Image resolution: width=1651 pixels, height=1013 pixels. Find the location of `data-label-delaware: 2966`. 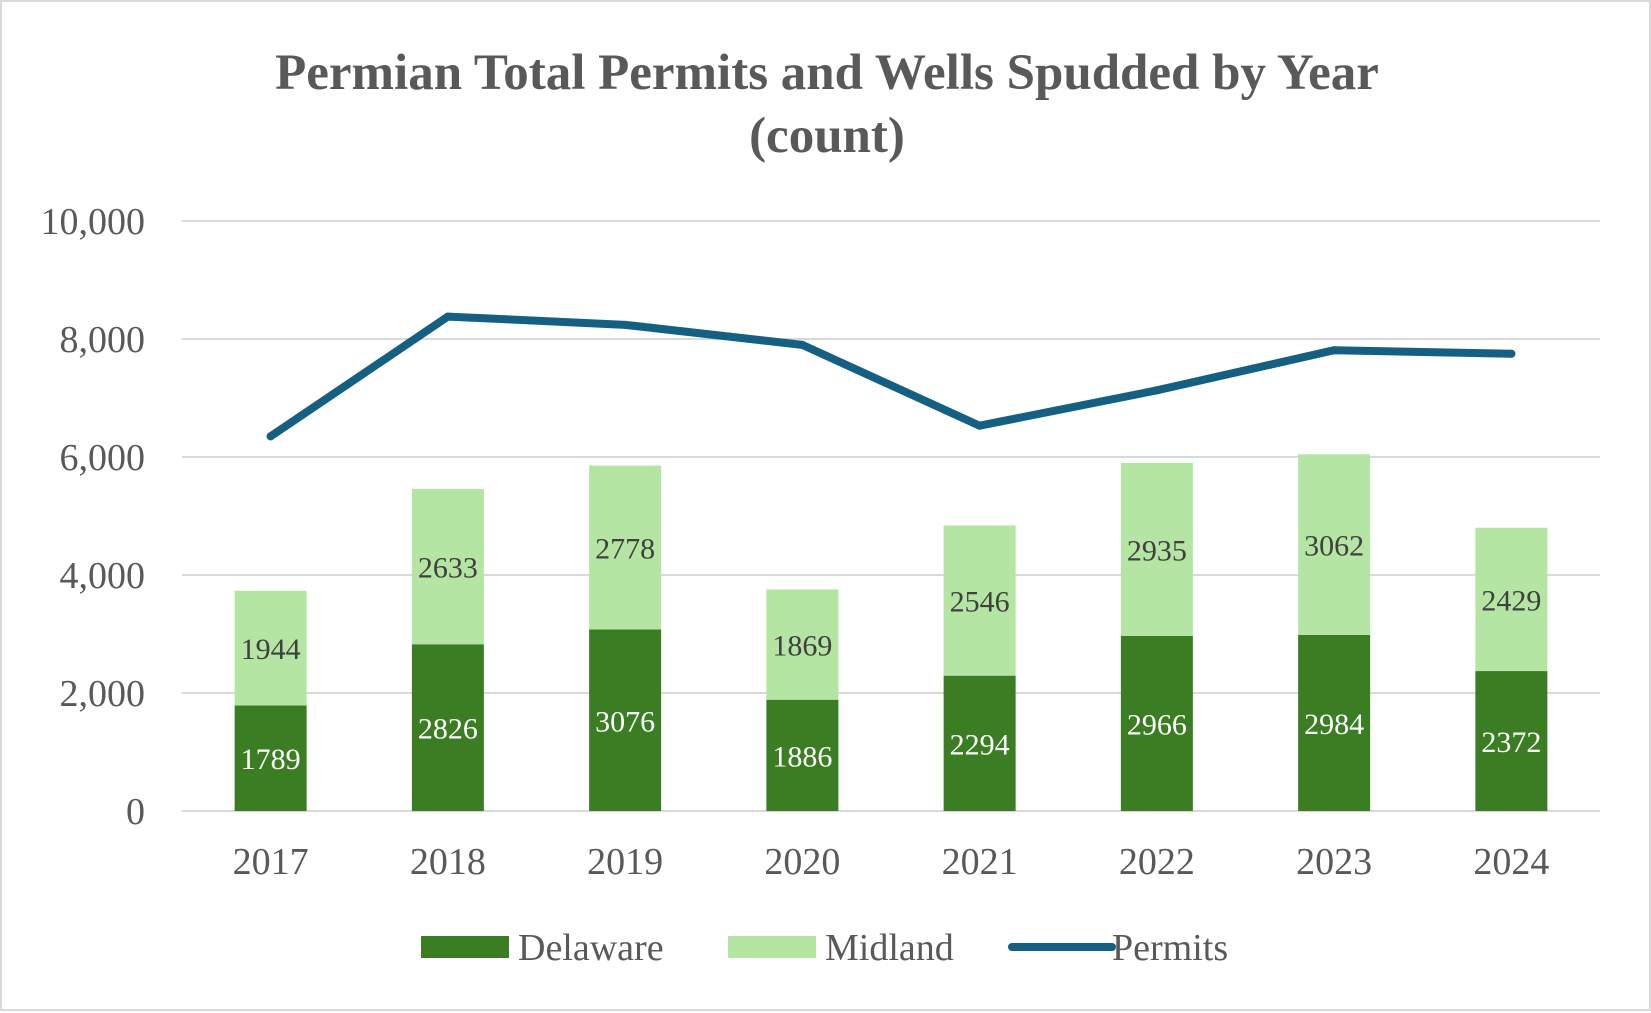

data-label-delaware: 2966 is located at coordinates (1157, 725).